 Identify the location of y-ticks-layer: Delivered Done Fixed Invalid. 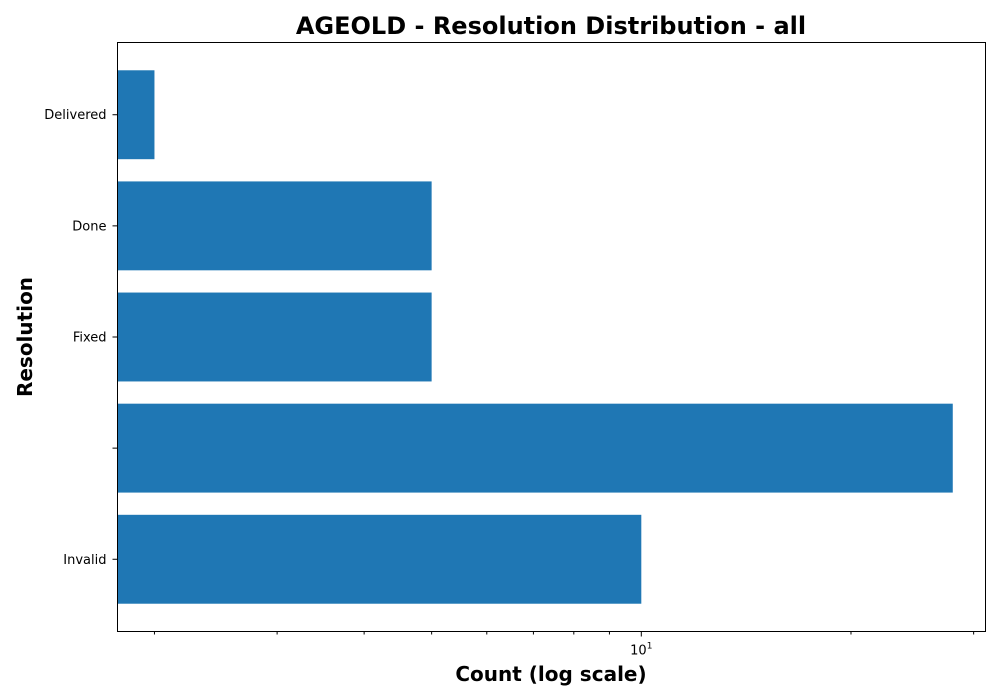
(81, 338).